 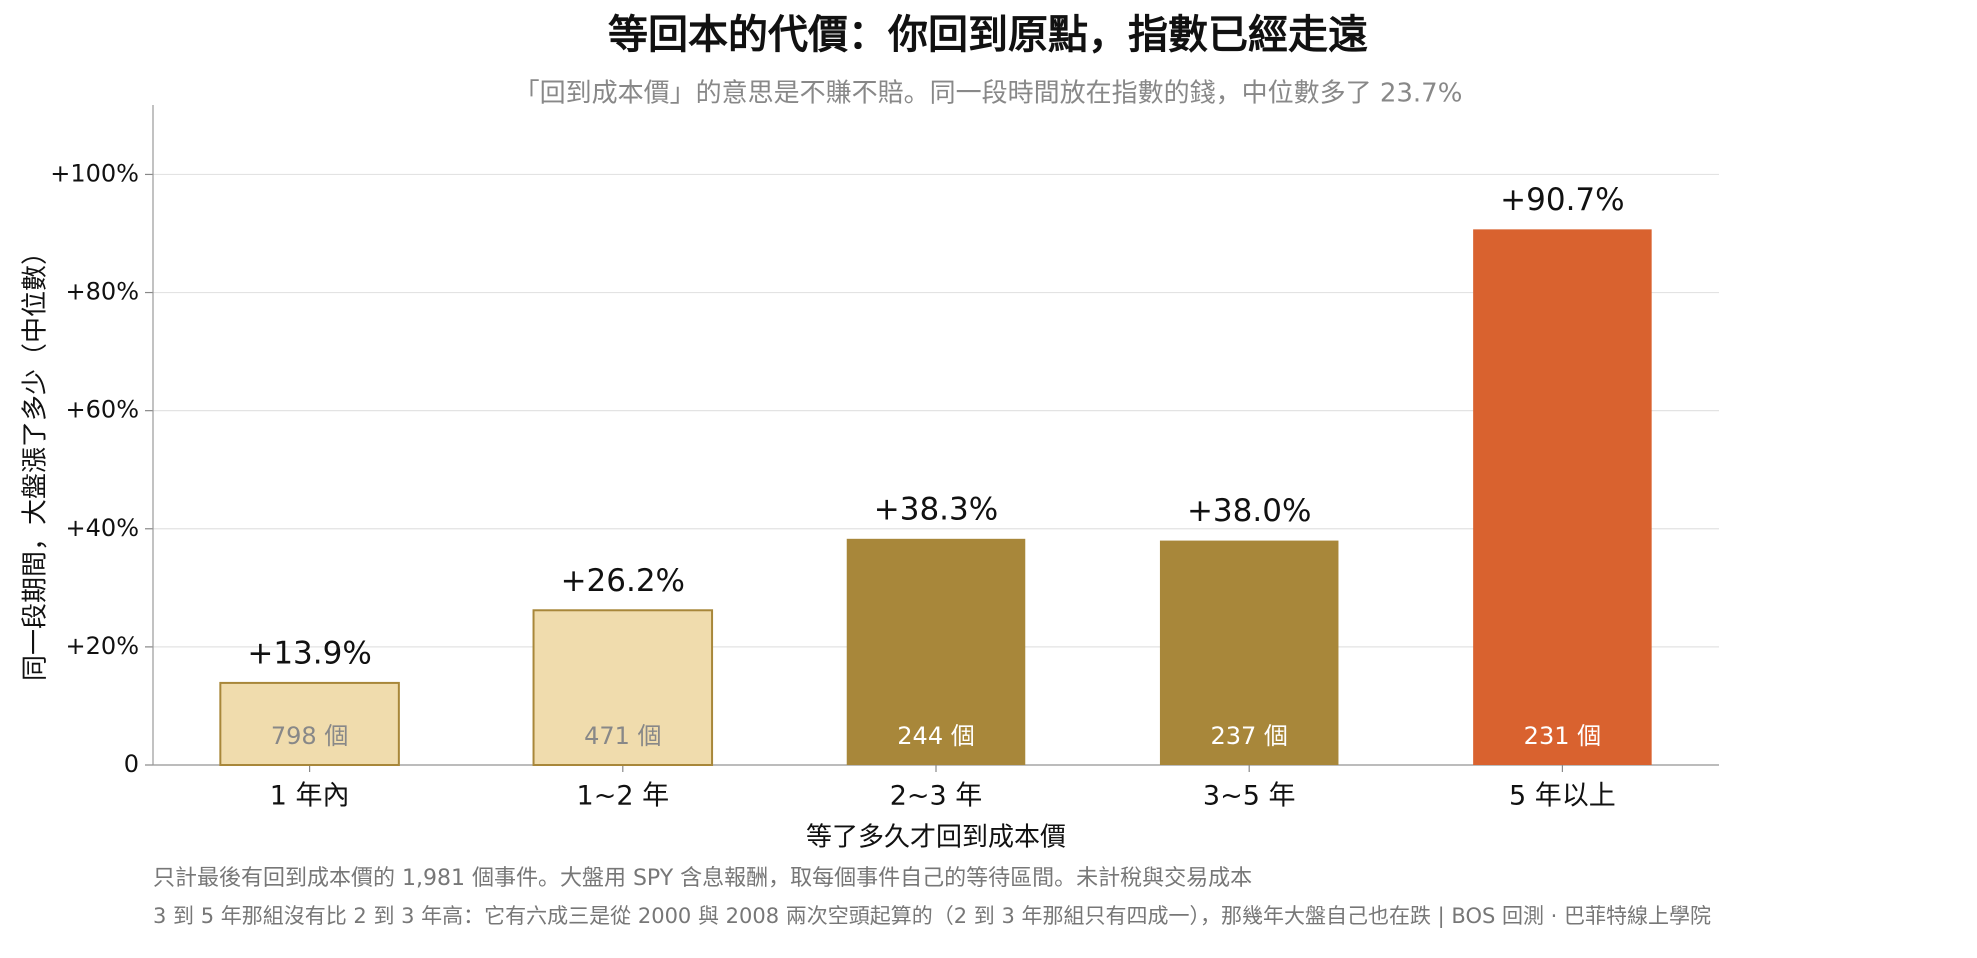 What do you see at coordinates (1562, 736) in the screenshot?
I see `bar-note: 231 個` at bounding box center [1562, 736].